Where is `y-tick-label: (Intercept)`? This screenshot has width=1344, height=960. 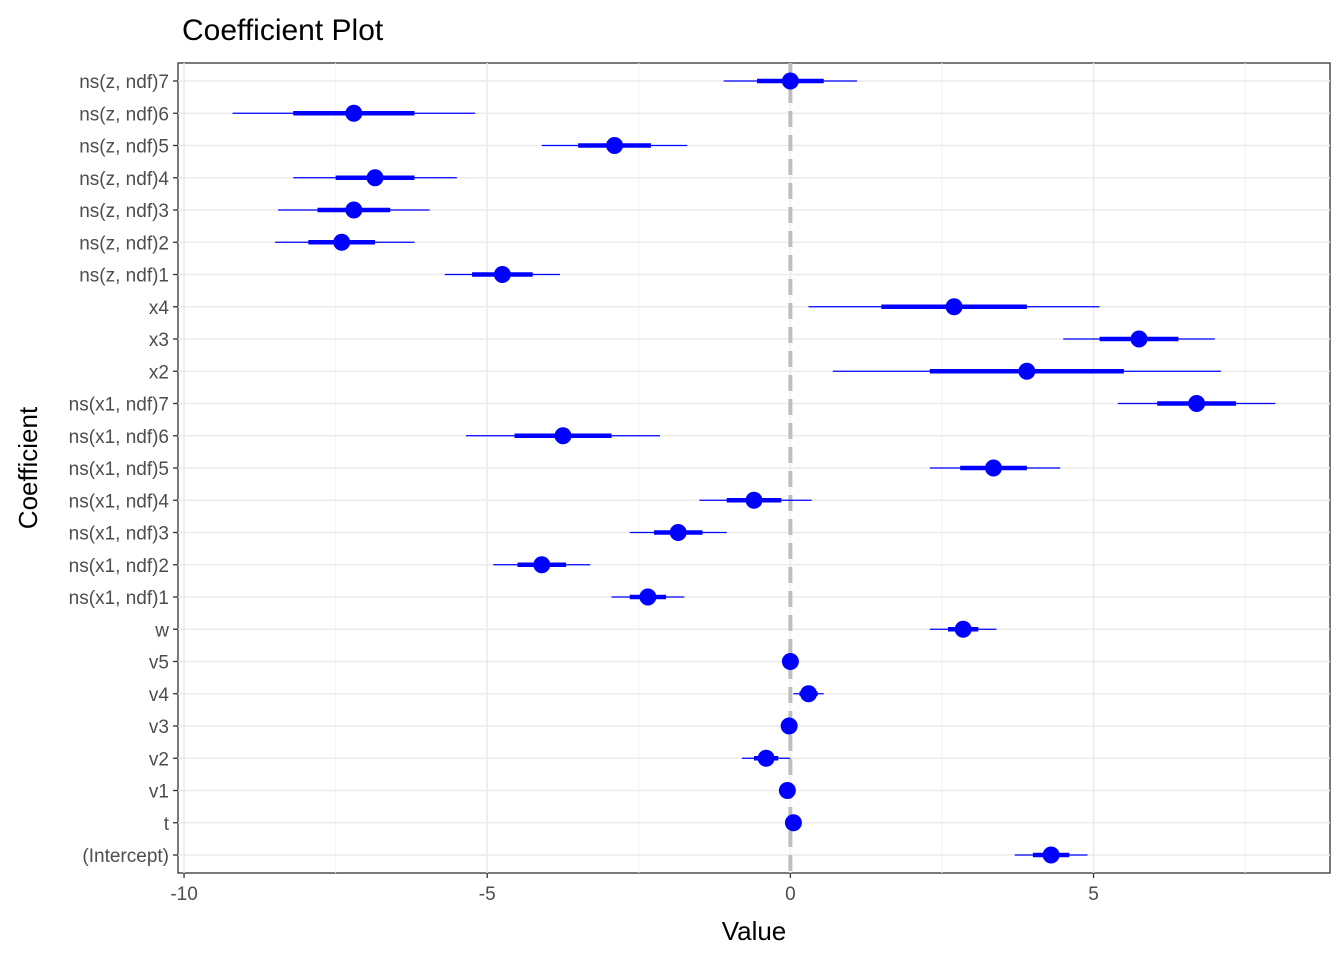
y-tick-label: (Intercept) is located at coordinates (125, 856).